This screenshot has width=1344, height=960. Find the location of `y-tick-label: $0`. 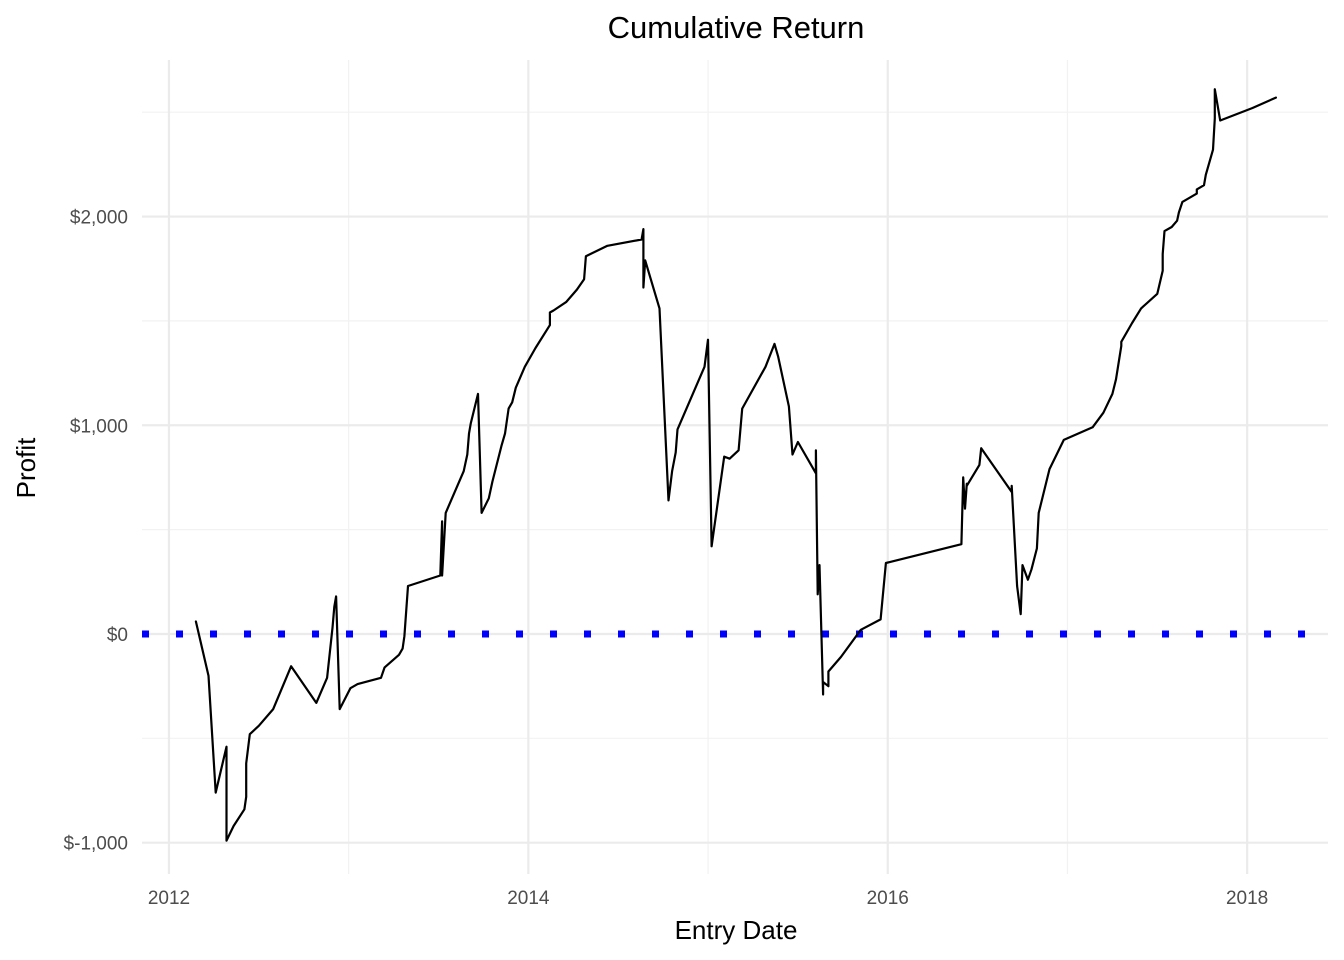

y-tick-label: $0 is located at coordinates (117, 635).